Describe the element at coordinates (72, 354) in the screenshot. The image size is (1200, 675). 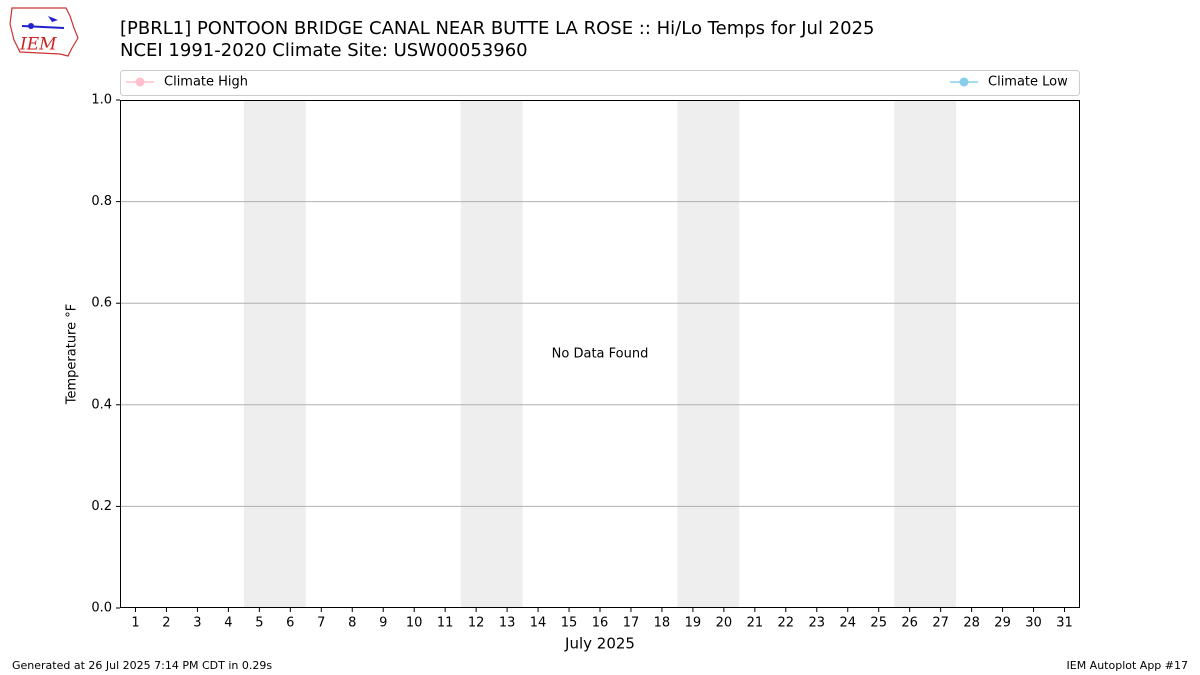
I see `y-axis-label: Temperature °F` at that location.